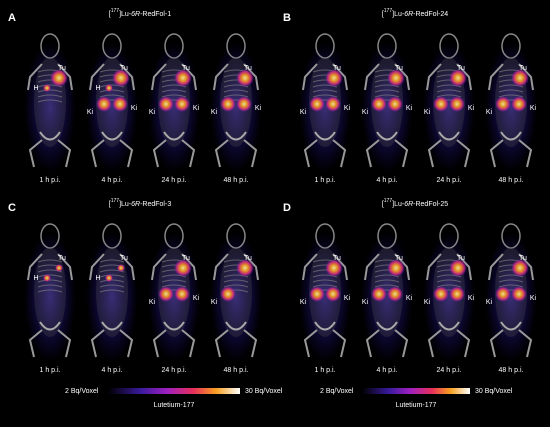  Describe the element at coordinates (174, 405) in the screenshot. I see `colorbar-name: Lutetium-177` at that location.